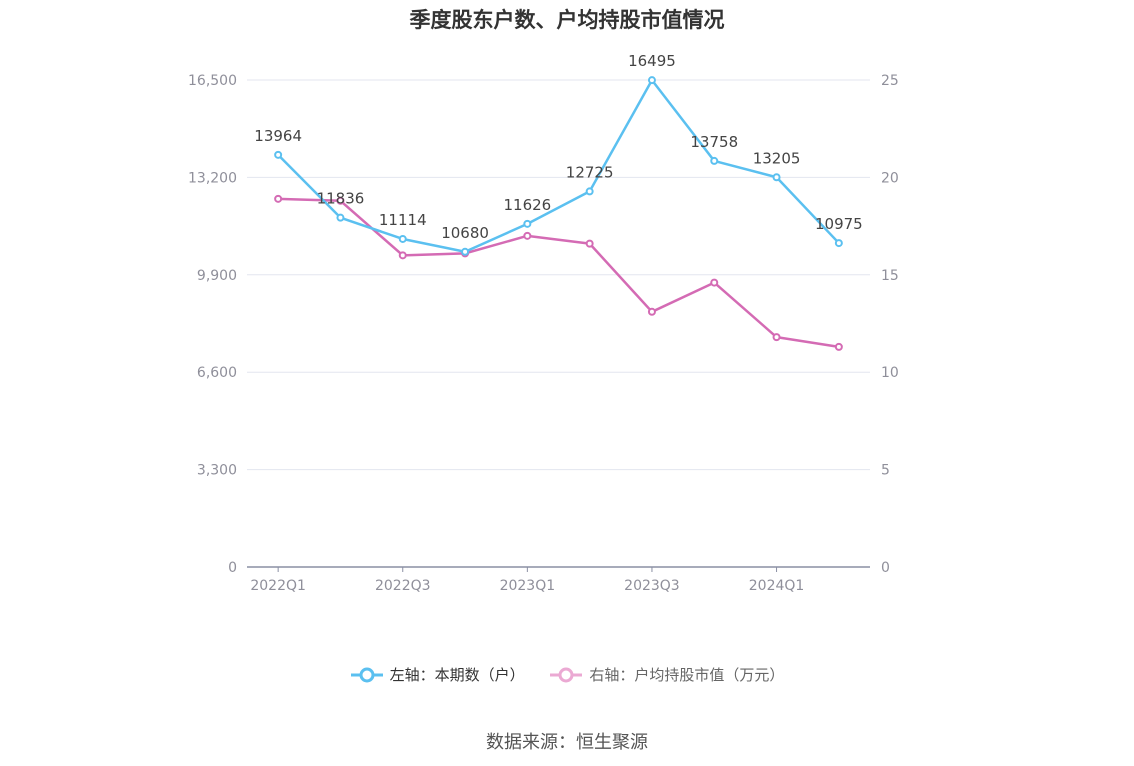 The height and width of the screenshot is (766, 1134). What do you see at coordinates (777, 586) in the screenshot?
I see `x-axis-tick-label: 2024Q1` at bounding box center [777, 586].